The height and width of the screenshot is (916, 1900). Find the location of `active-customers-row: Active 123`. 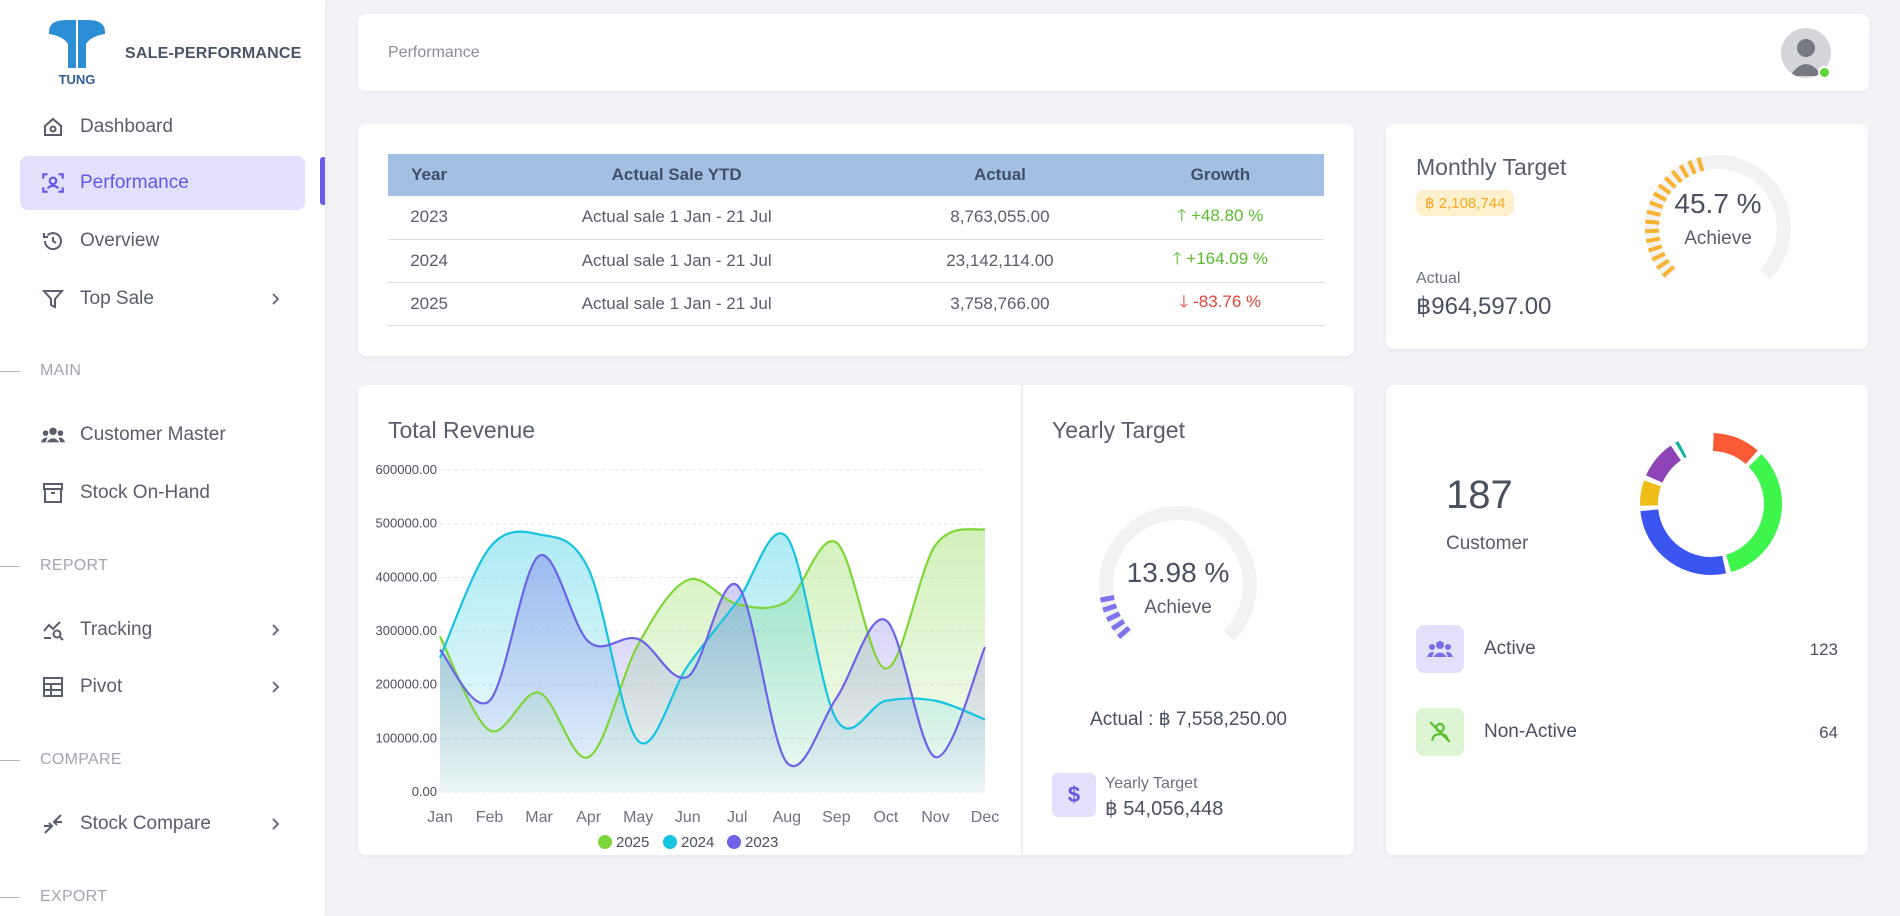

active-customers-row: Active 123 is located at coordinates (1627, 649).